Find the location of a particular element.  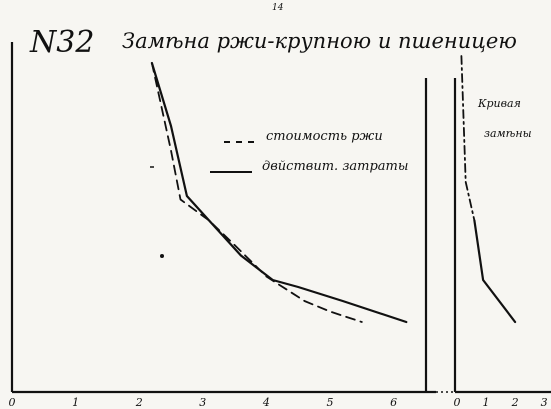

legend-label: стоимость ржи is located at coordinates (324, 136).